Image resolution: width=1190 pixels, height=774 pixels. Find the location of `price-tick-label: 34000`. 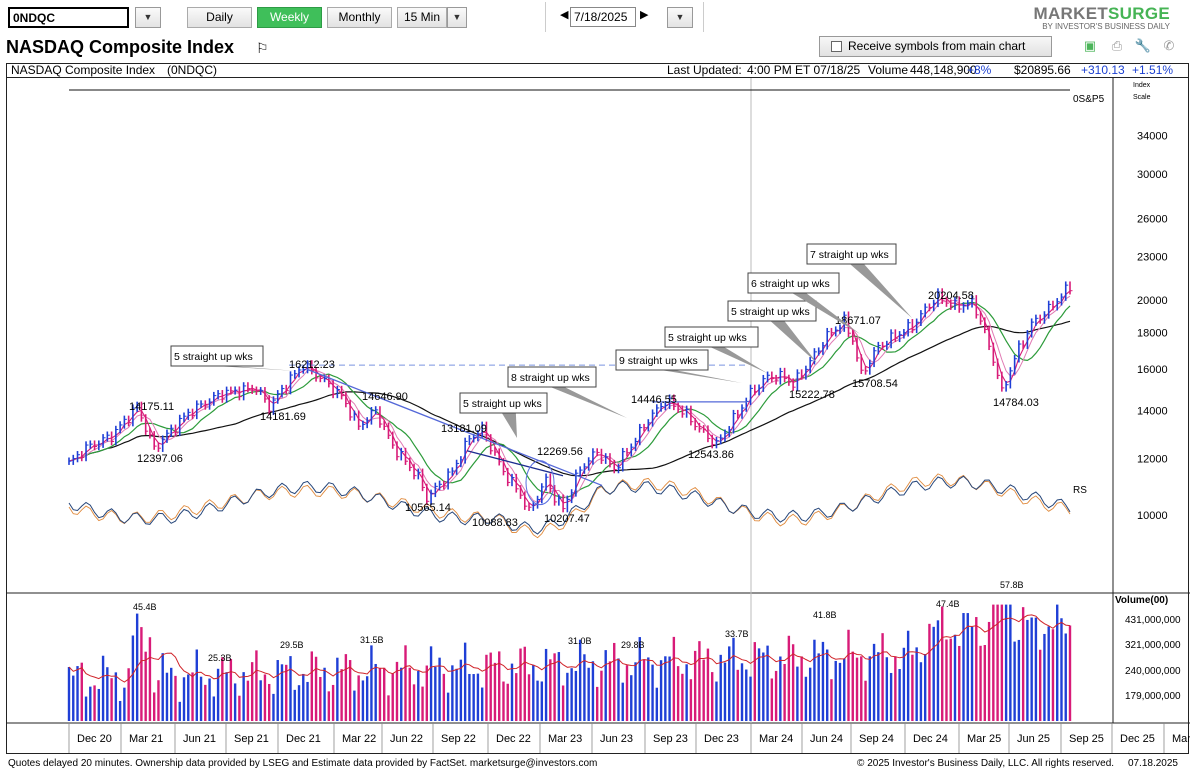

price-tick-label: 34000 is located at coordinates (1152, 136).